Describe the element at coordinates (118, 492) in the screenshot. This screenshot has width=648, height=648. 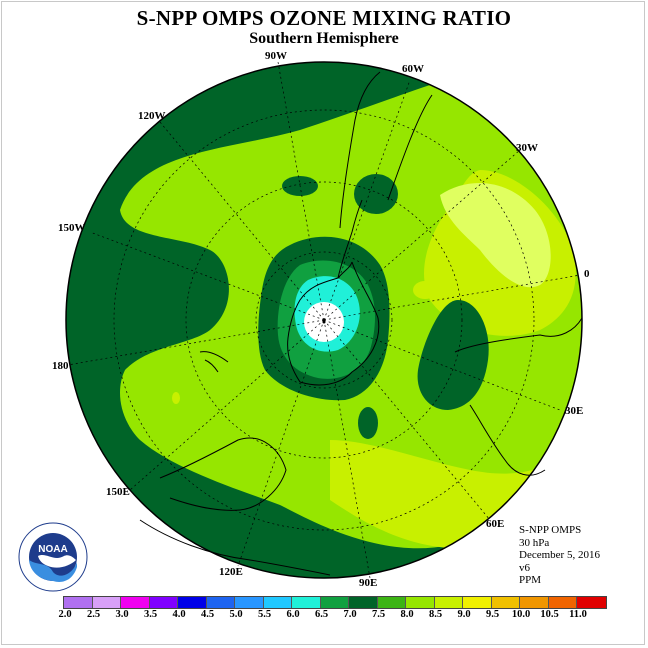
I see `lon-label-150e: 150E` at that location.